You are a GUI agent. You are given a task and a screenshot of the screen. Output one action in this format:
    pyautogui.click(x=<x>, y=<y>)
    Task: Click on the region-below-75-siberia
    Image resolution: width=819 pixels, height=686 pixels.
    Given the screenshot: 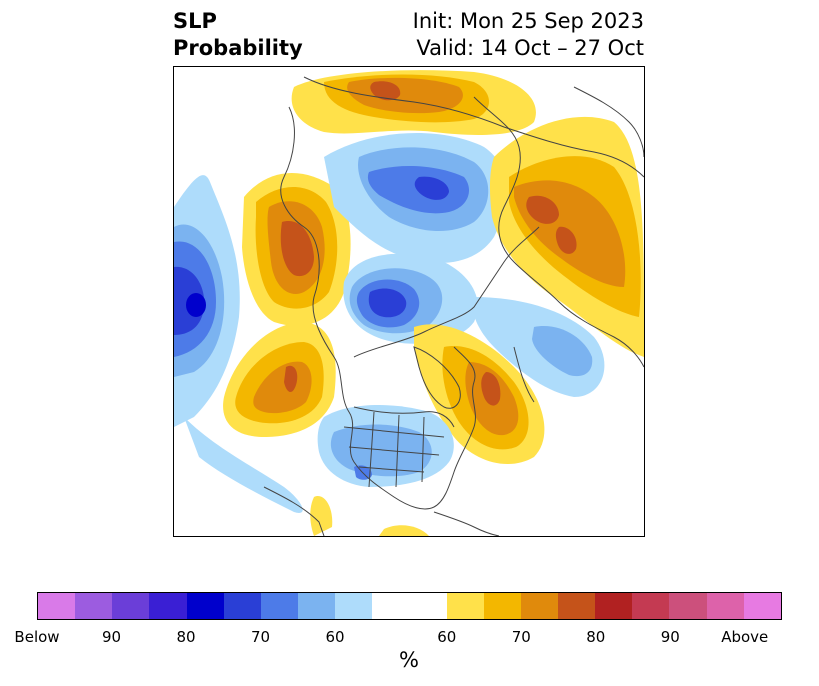 What is the action you would take?
    pyautogui.click(x=431, y=188)
    